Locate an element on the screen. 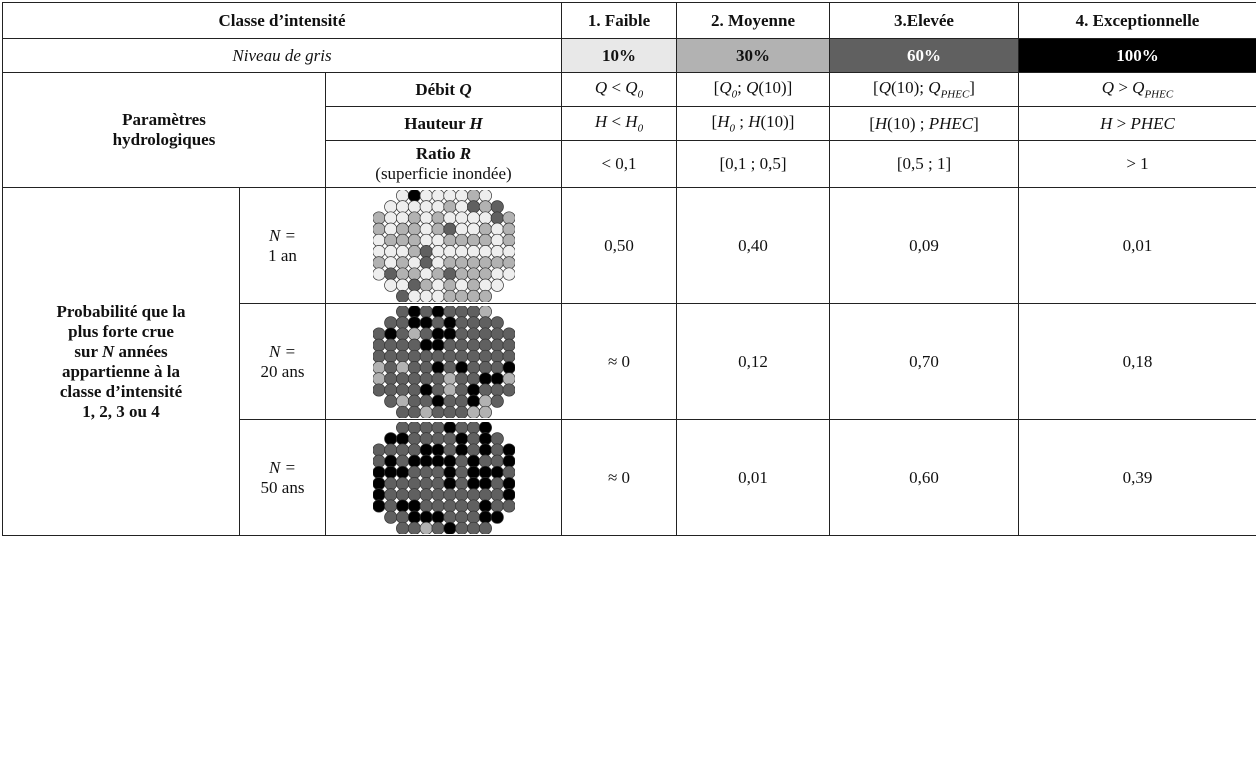 Image resolution: width=1256 pixels, height=775 pixels. prob-1-class-2: 0,40 is located at coordinates (753, 245).